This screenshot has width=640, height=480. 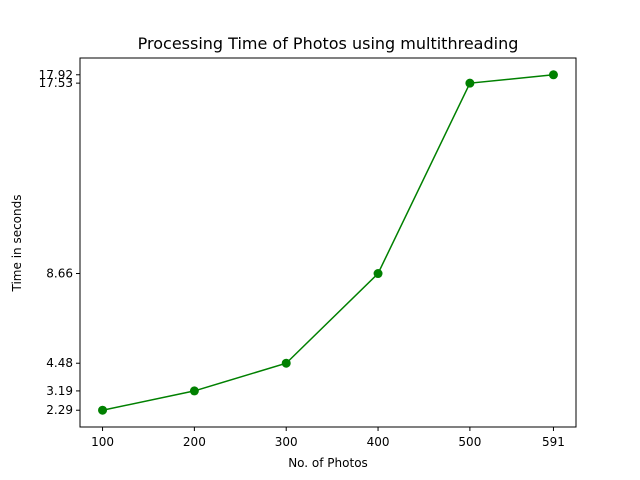 What do you see at coordinates (17, 244) in the screenshot?
I see `y-axis-label: Time in seconds` at bounding box center [17, 244].